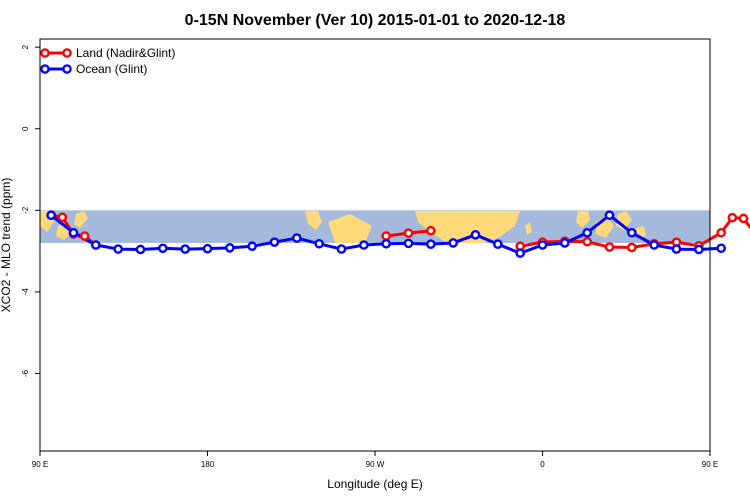  What do you see at coordinates (542, 464) in the screenshot?
I see `x-tick-label-3: 0` at bounding box center [542, 464].